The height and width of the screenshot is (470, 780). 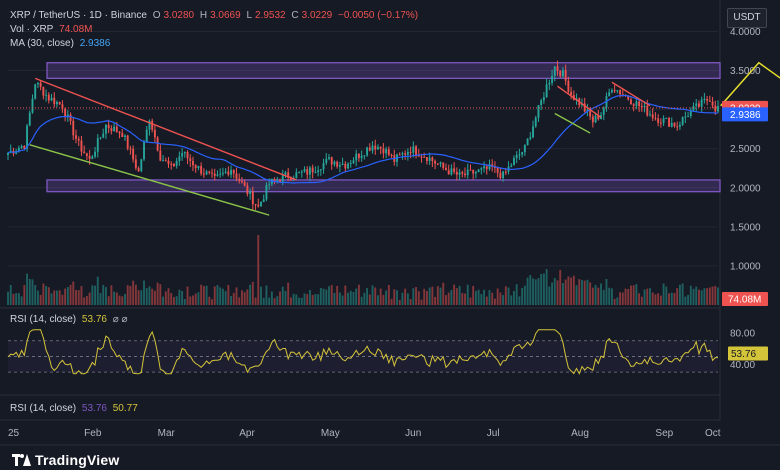 I want to click on price-tick-label: 1.0000, so click(x=745, y=266).